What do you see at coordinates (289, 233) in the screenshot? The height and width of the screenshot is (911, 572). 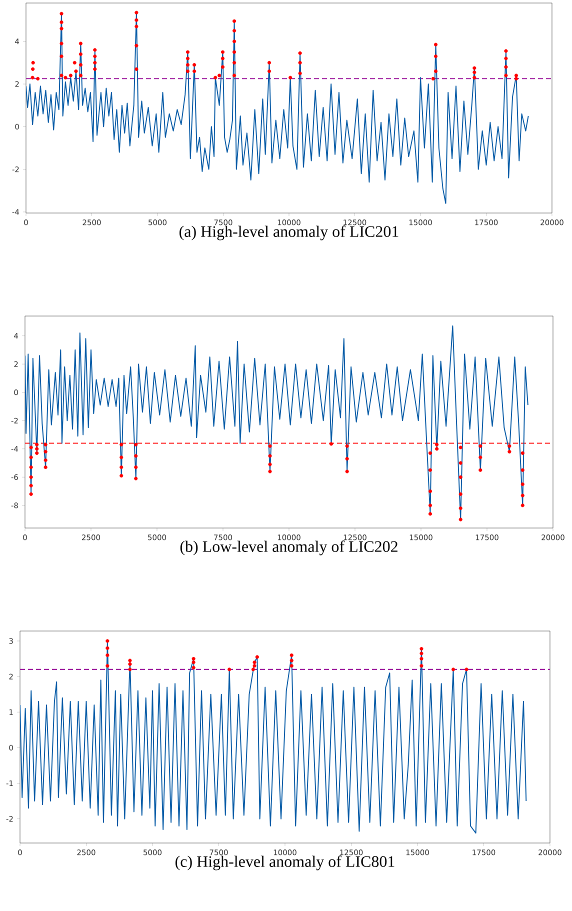 I see `text: (a) High-level anomaly of LIC201` at bounding box center [289, 233].